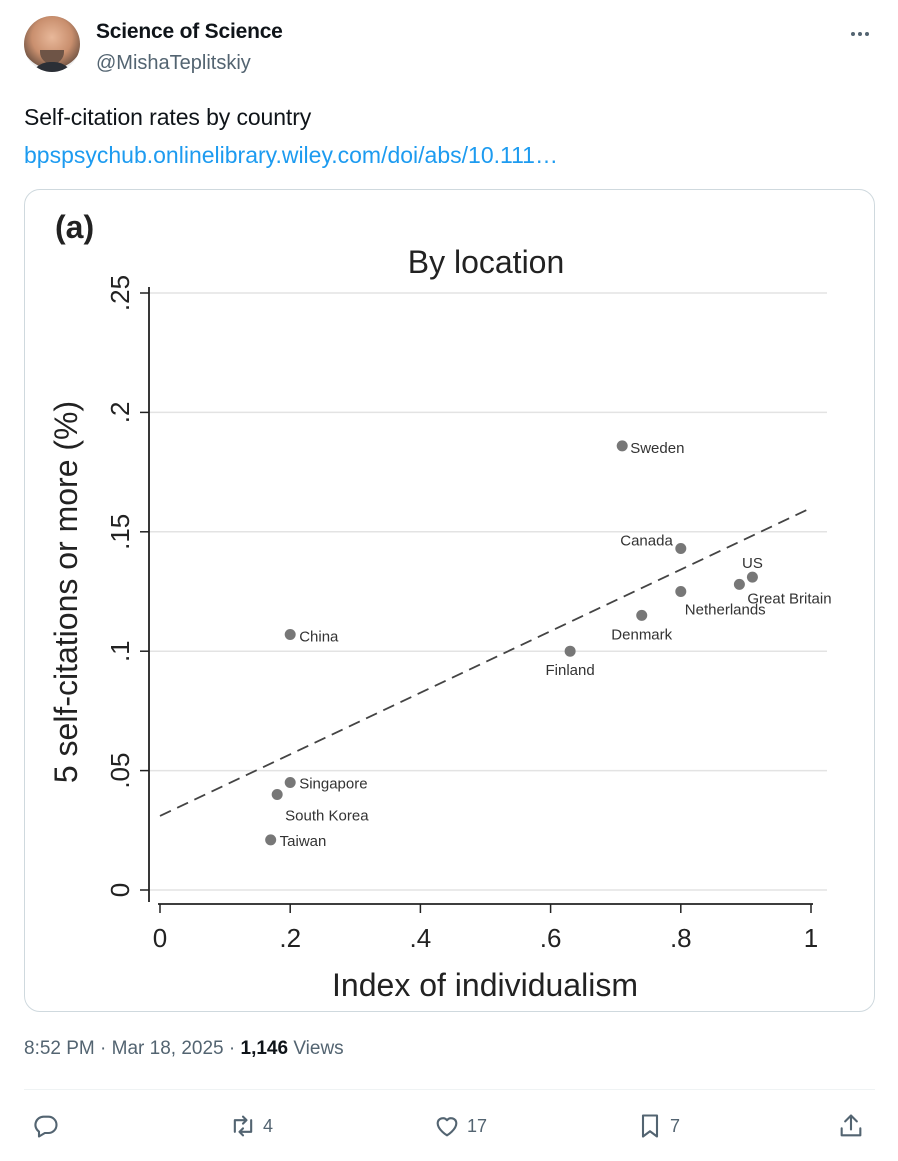 This screenshot has width=898, height=1161. I want to click on point-label: Finland, so click(570, 670).